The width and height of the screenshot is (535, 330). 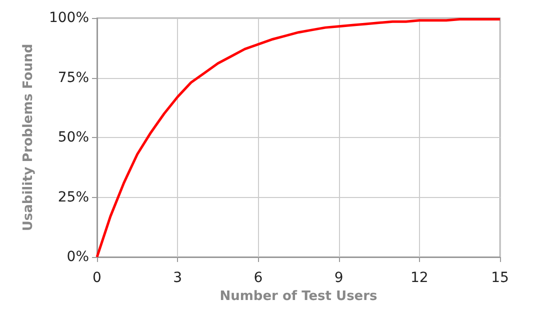 I want to click on y-tick-label: 100%, so click(x=68, y=18).